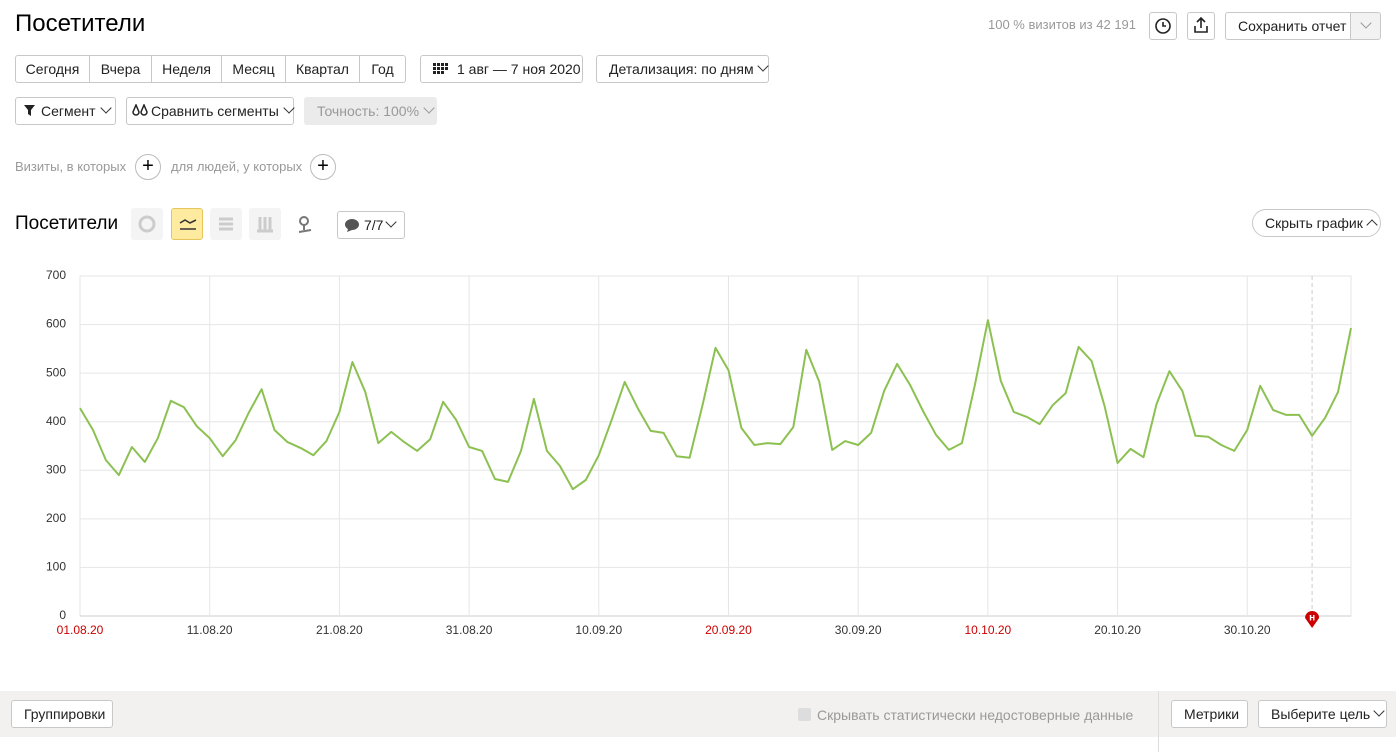 The height and width of the screenshot is (752, 1396). Describe the element at coordinates (1117, 630) in the screenshot. I see `x-tick-label: 20.10.20` at that location.